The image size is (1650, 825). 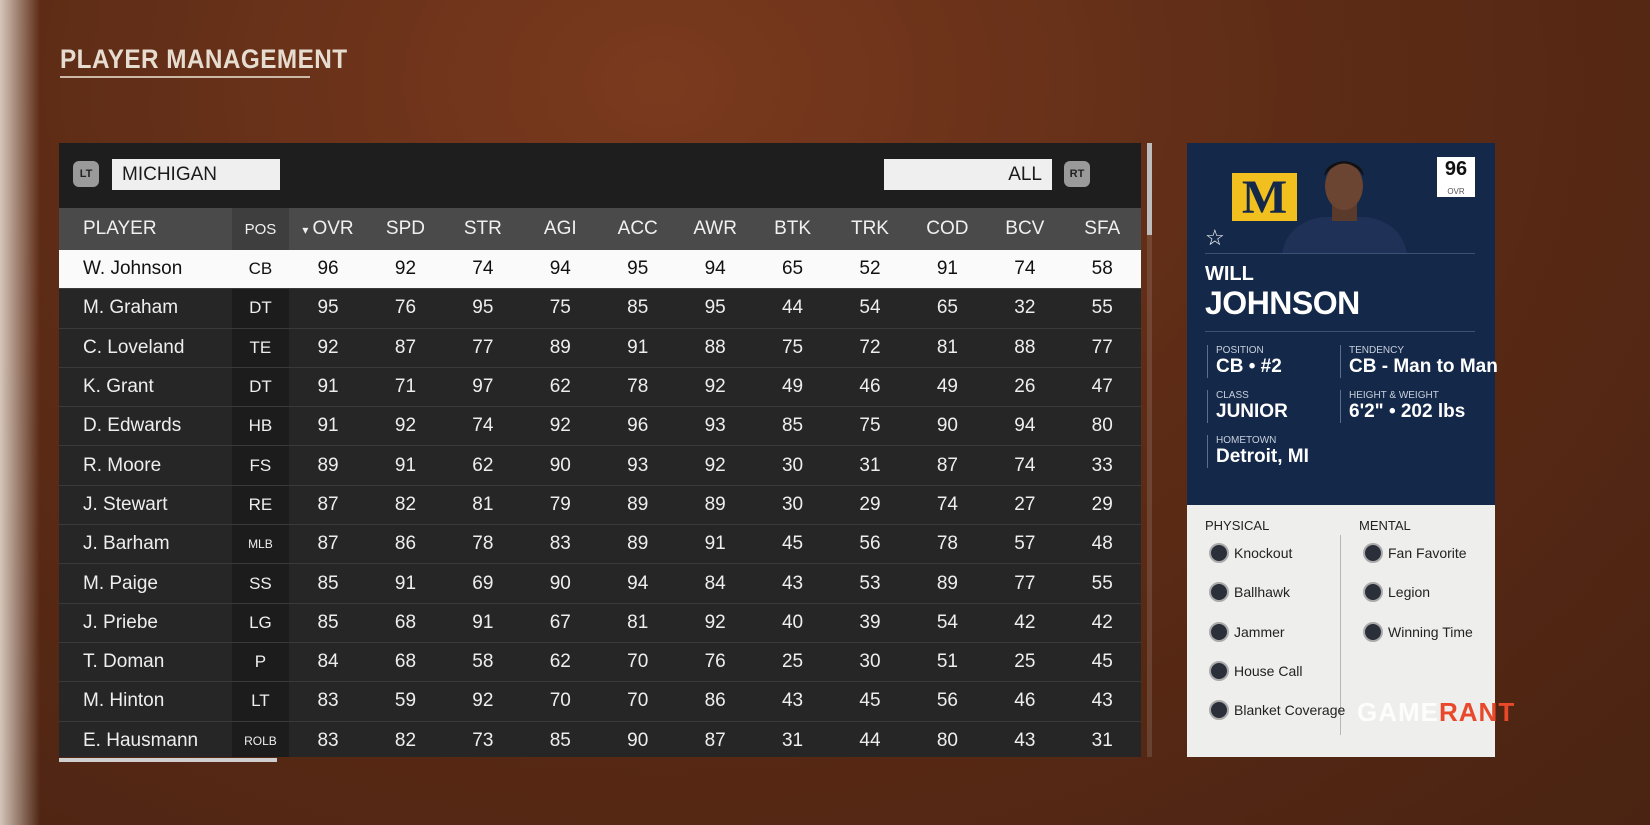 I want to click on column-header-label: PLAYER, so click(x=120, y=228).